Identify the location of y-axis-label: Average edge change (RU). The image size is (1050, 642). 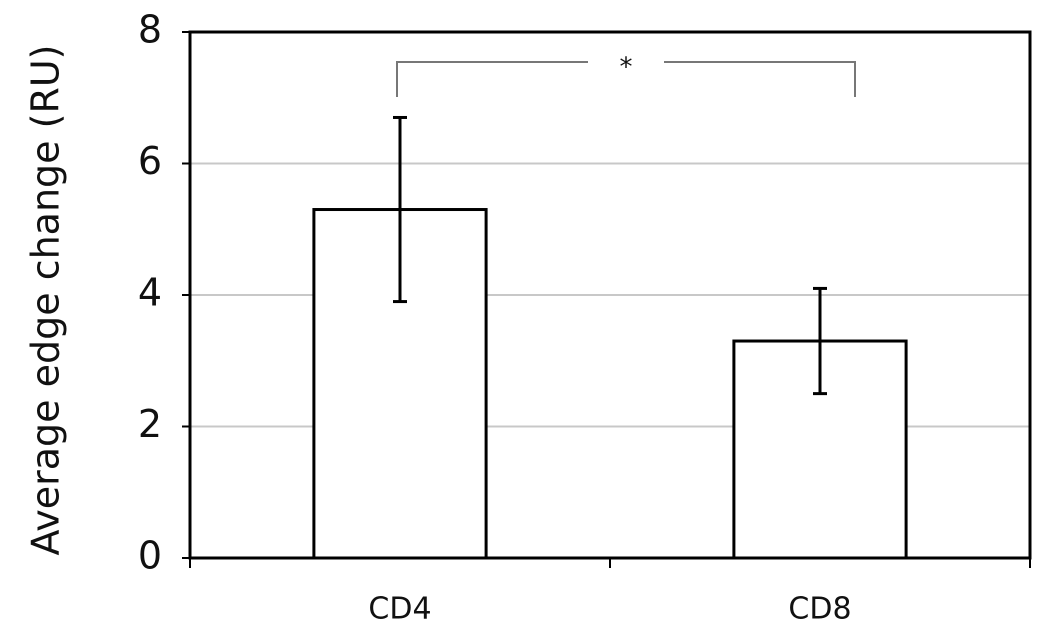
(46, 300).